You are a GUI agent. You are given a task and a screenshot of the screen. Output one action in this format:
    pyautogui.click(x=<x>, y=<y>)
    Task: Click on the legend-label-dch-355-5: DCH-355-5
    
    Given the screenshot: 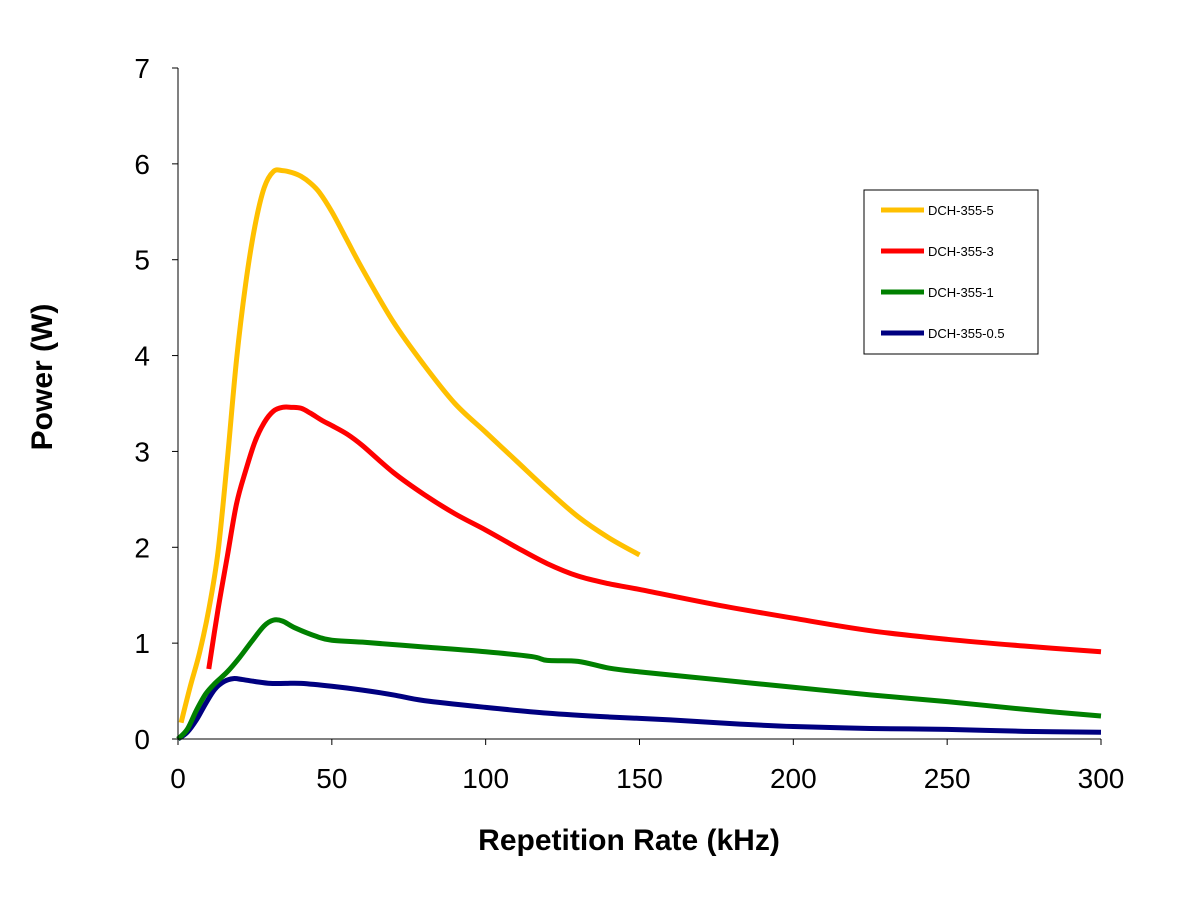 What is the action you would take?
    pyautogui.click(x=961, y=210)
    